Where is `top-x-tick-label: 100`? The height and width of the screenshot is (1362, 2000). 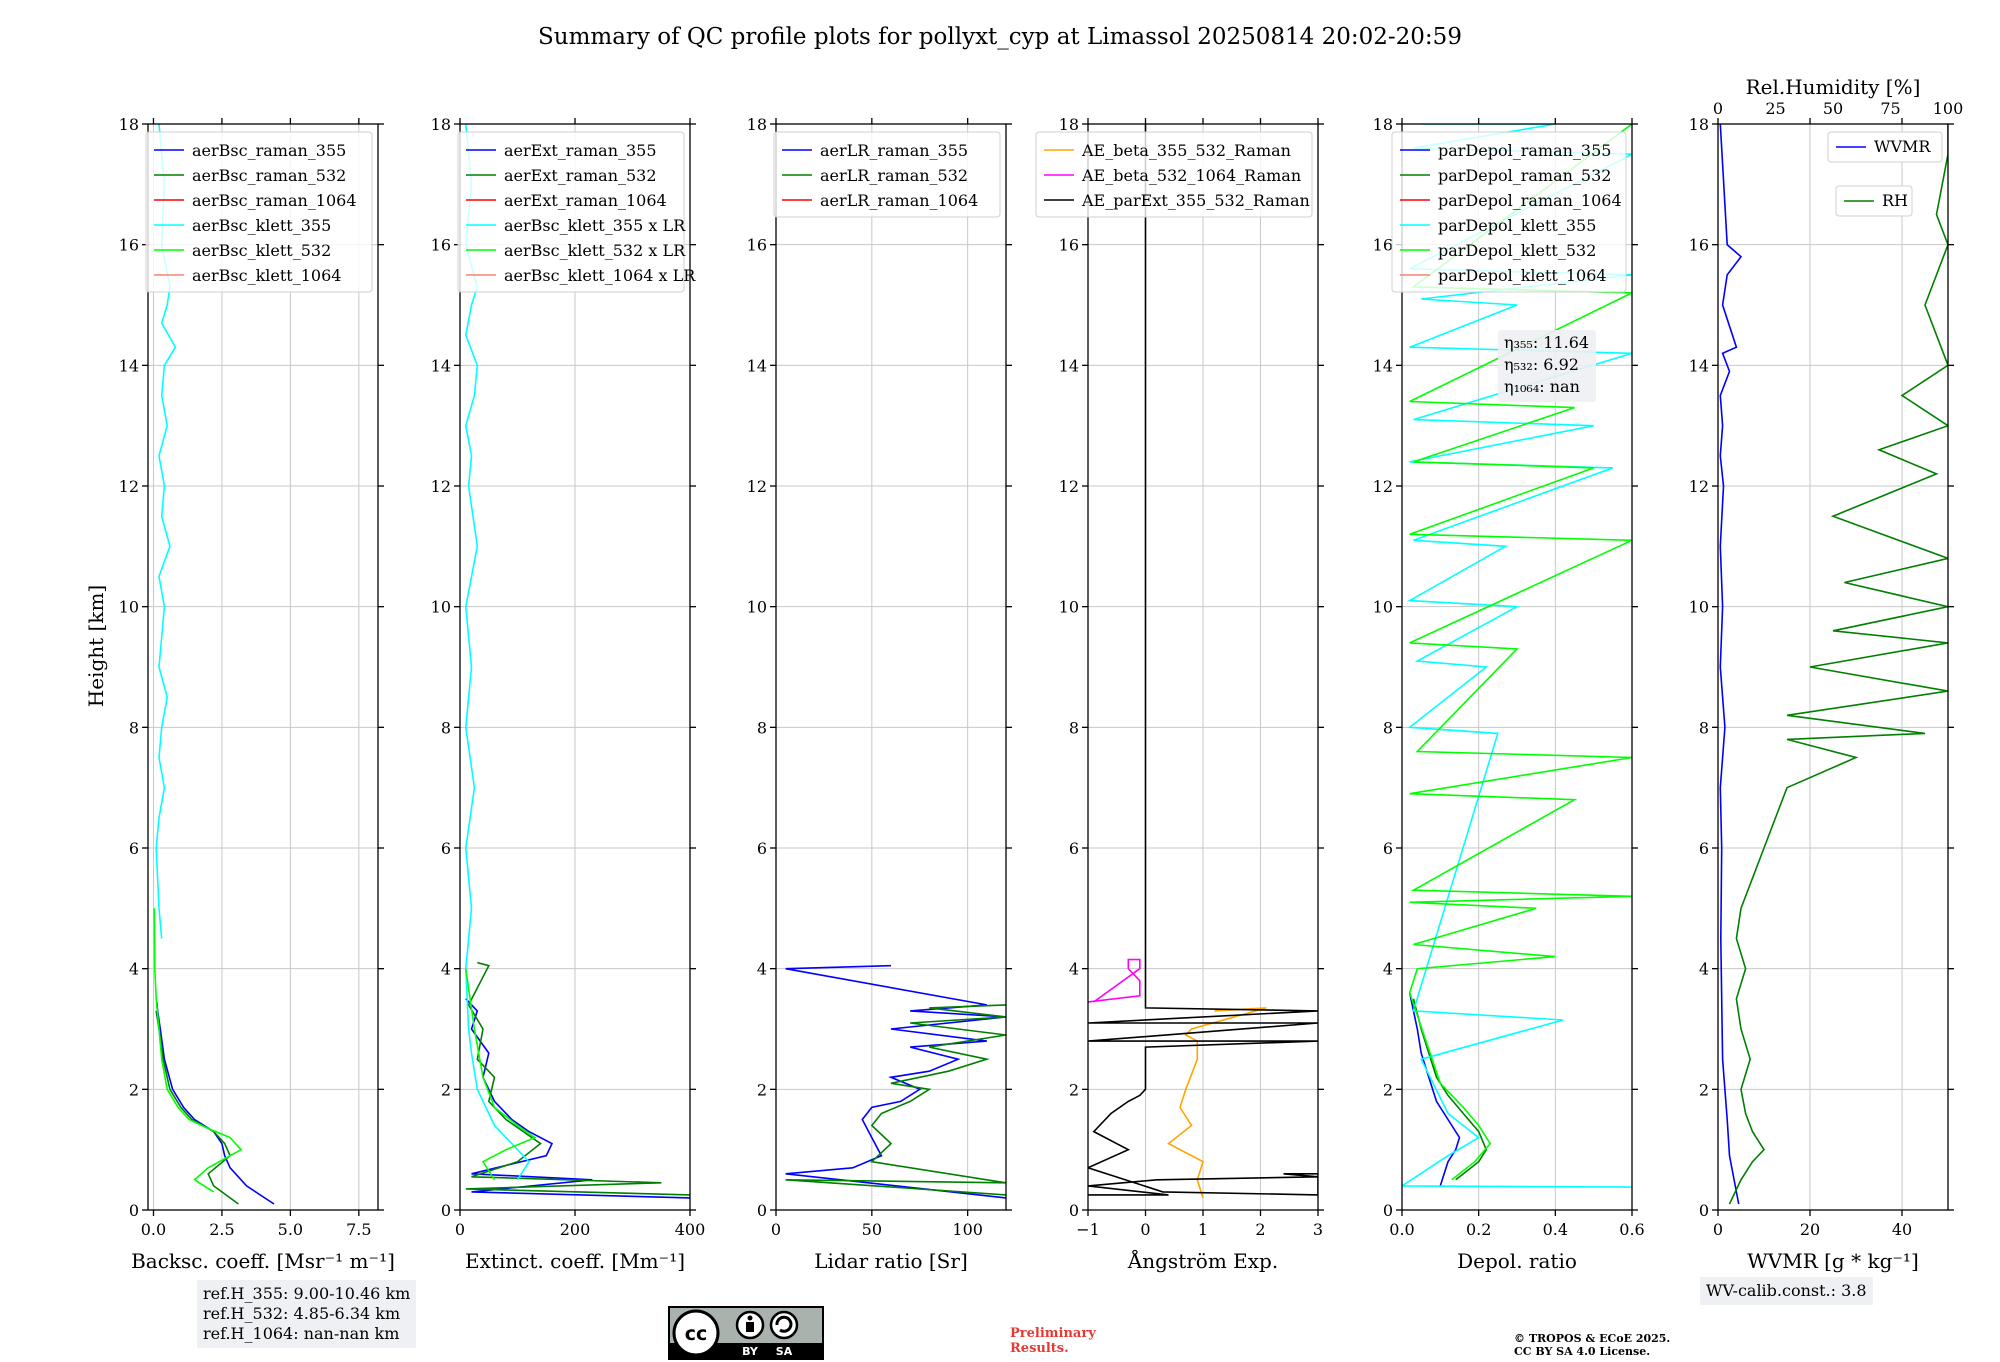 top-x-tick-label: 100 is located at coordinates (1948, 108).